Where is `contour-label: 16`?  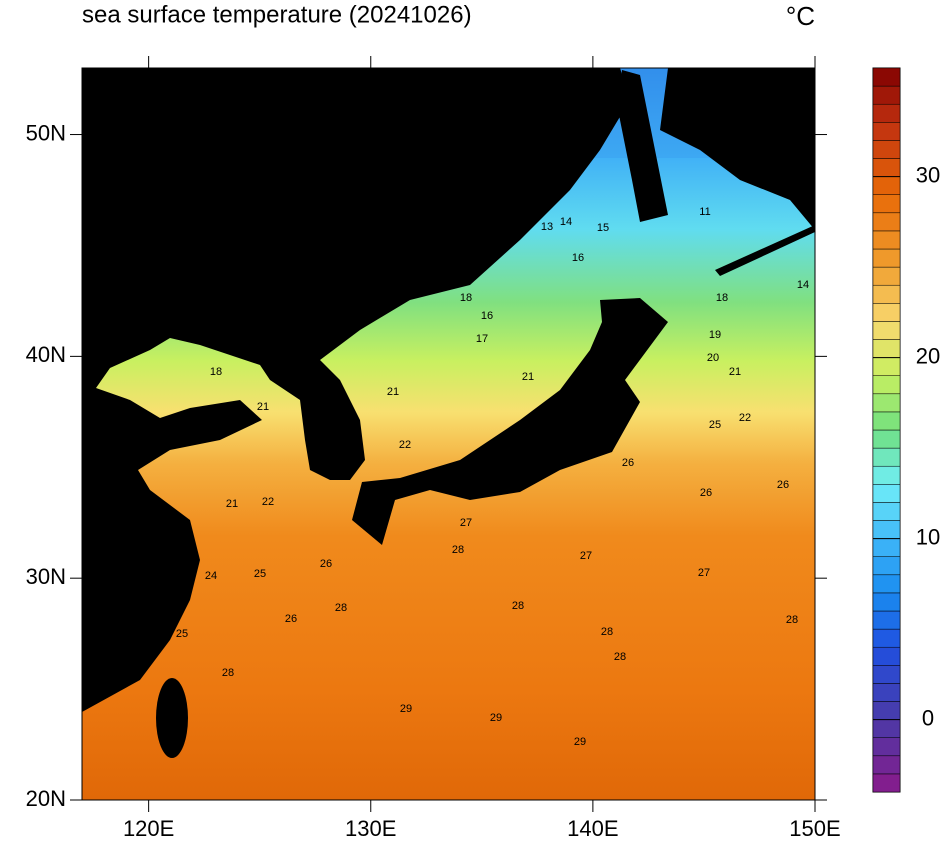
contour-label: 16 is located at coordinates (487, 316).